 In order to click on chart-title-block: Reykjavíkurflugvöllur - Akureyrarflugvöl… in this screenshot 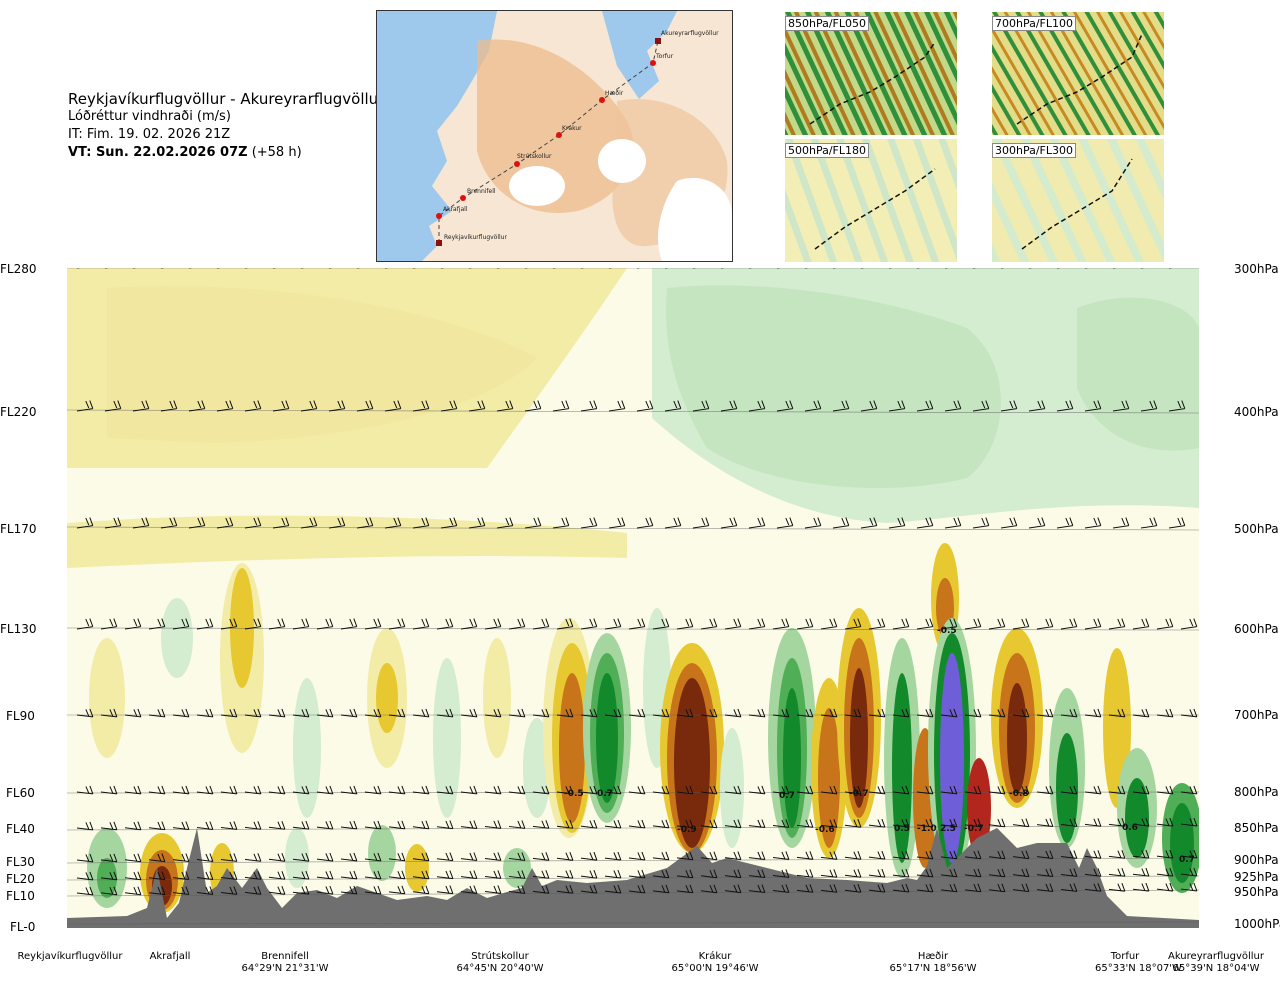, I will do `click(226, 126)`.